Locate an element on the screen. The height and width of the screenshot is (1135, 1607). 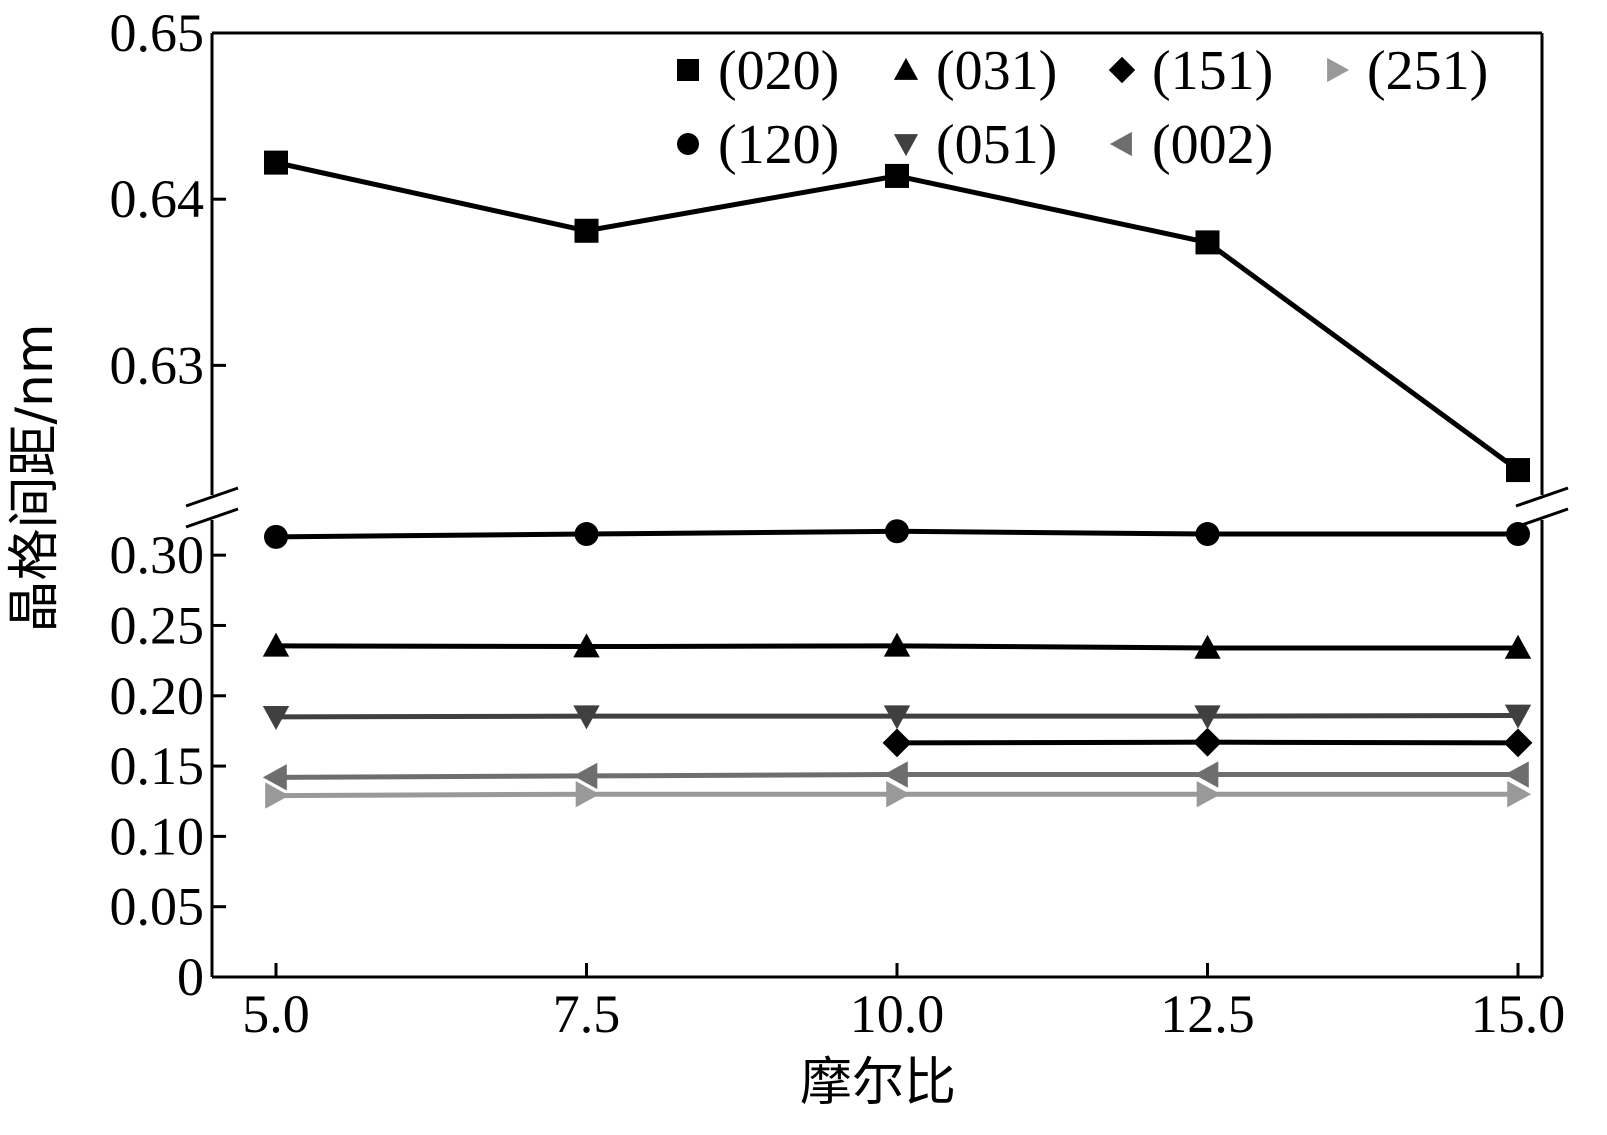
legend-item: (051) is located at coordinates (975, 145).